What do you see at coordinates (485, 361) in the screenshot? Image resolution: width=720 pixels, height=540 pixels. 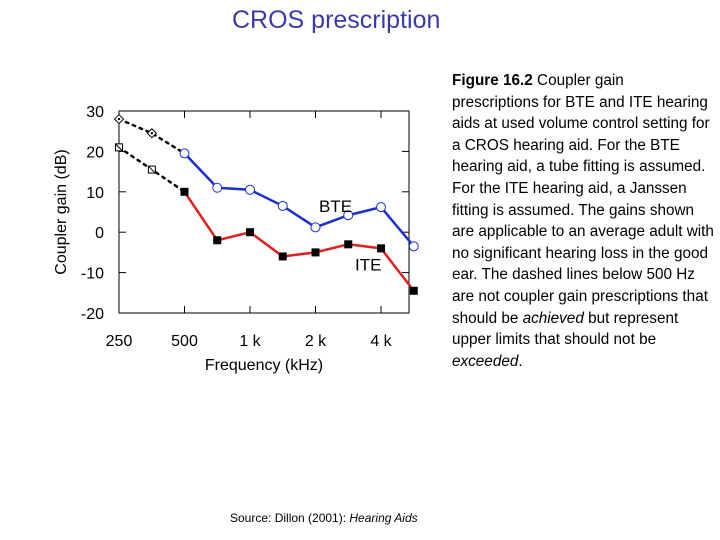 I see `caption-emphasis-exceeded: exceeded` at bounding box center [485, 361].